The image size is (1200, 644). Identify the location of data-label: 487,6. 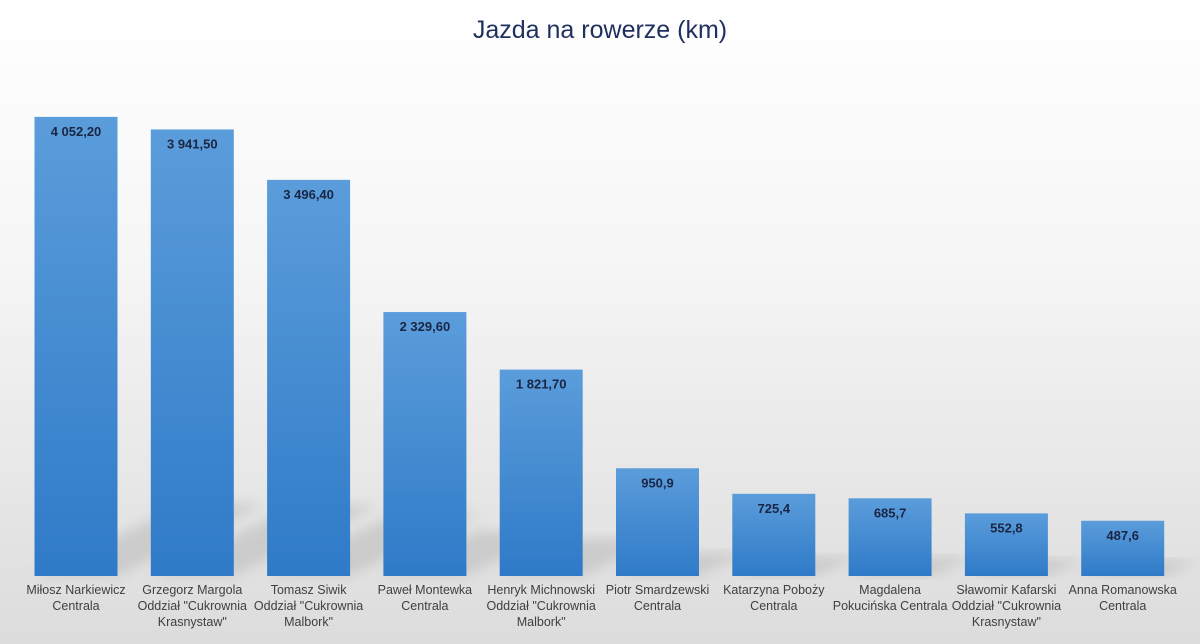
(1122, 535).